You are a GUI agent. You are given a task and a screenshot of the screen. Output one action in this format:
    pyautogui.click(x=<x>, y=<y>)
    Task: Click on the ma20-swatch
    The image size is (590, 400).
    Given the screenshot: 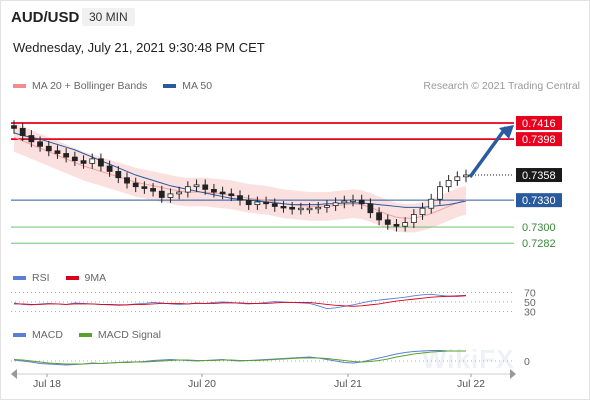 What is the action you would take?
    pyautogui.click(x=19, y=86)
    